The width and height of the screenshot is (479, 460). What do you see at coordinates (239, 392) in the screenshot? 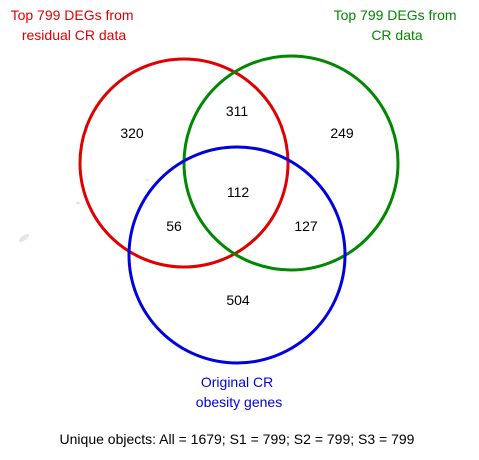
I see `set-label-original-cr: Original CR obesity genes` at bounding box center [239, 392].